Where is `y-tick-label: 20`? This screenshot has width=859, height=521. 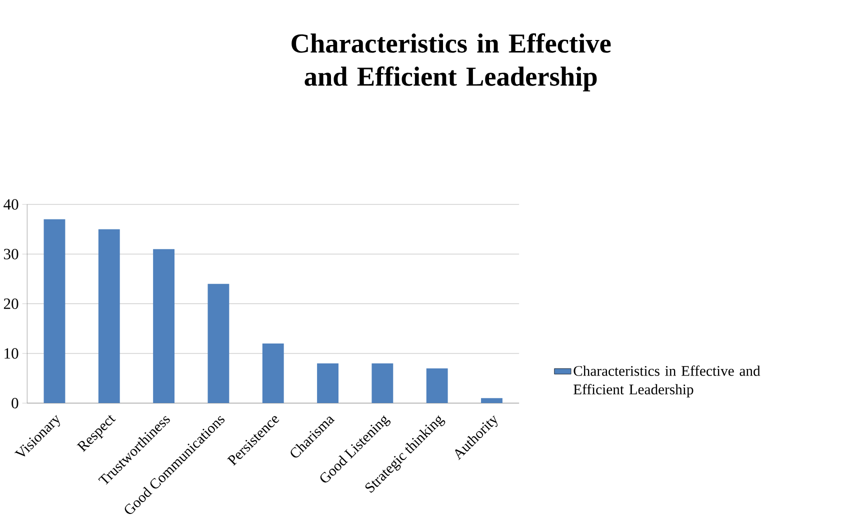
y-tick-label: 20 is located at coordinates (11, 304).